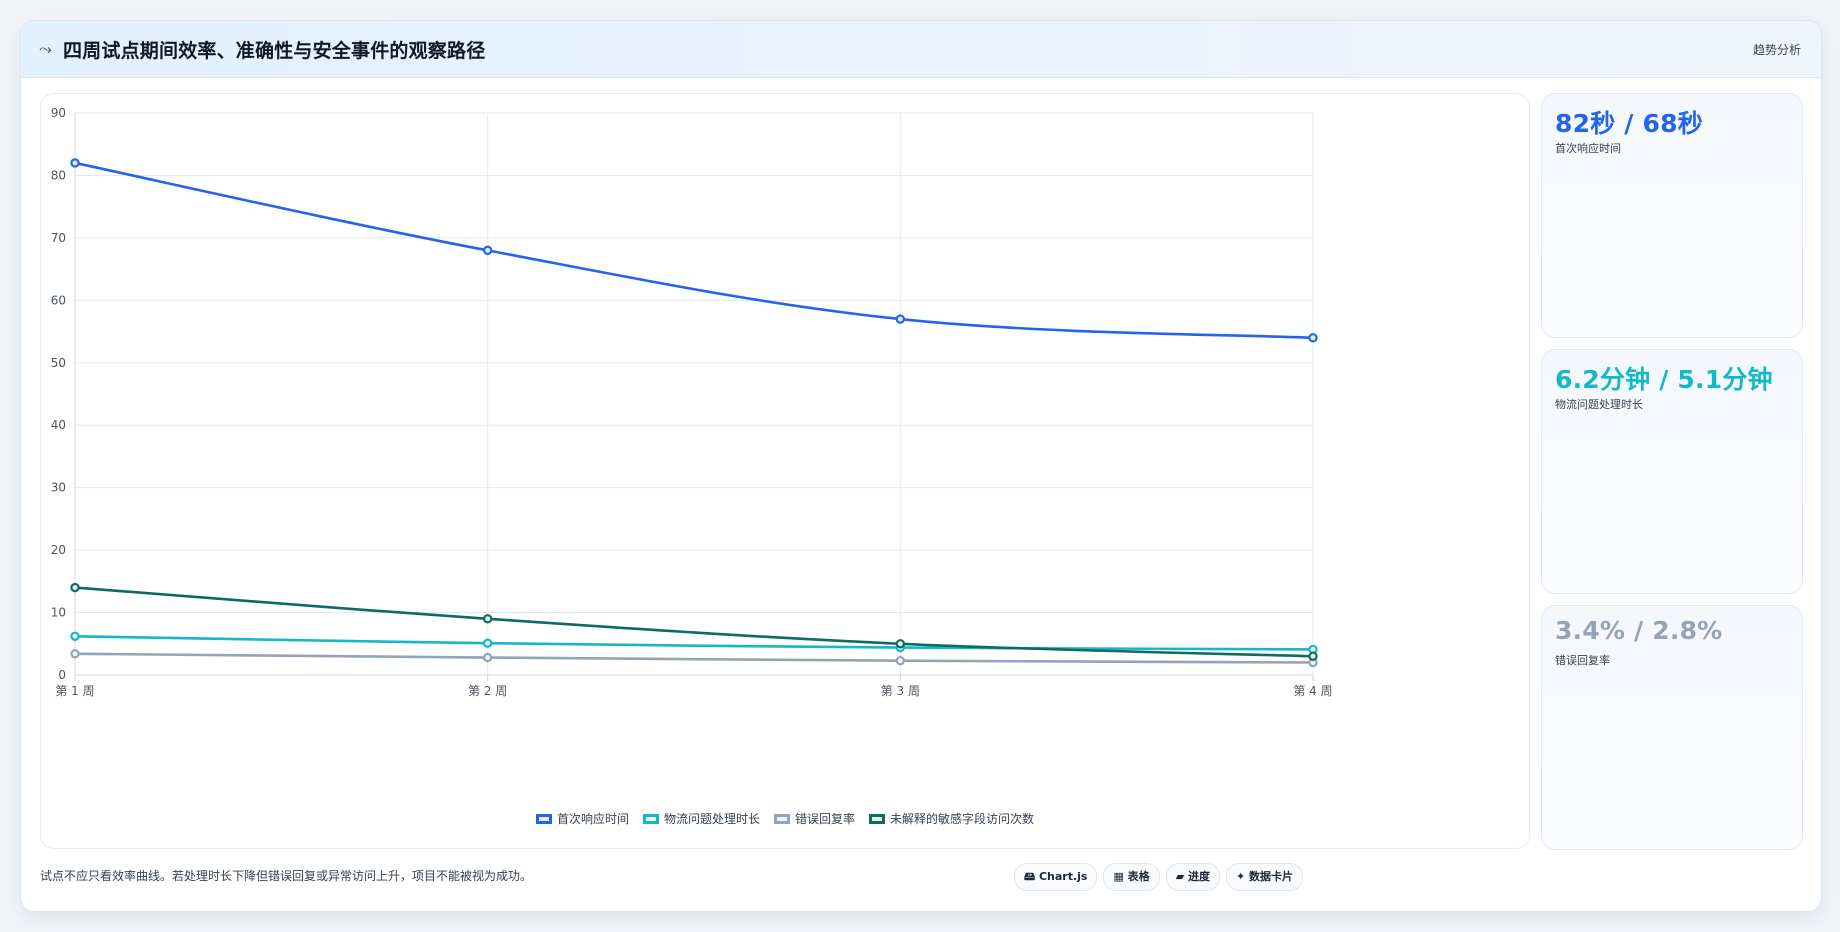  Describe the element at coordinates (1672, 471) in the screenshot. I see `stat-card-logistics-duration: 6.2分钟 / 5.1分钟 物流问题处理时长` at that location.